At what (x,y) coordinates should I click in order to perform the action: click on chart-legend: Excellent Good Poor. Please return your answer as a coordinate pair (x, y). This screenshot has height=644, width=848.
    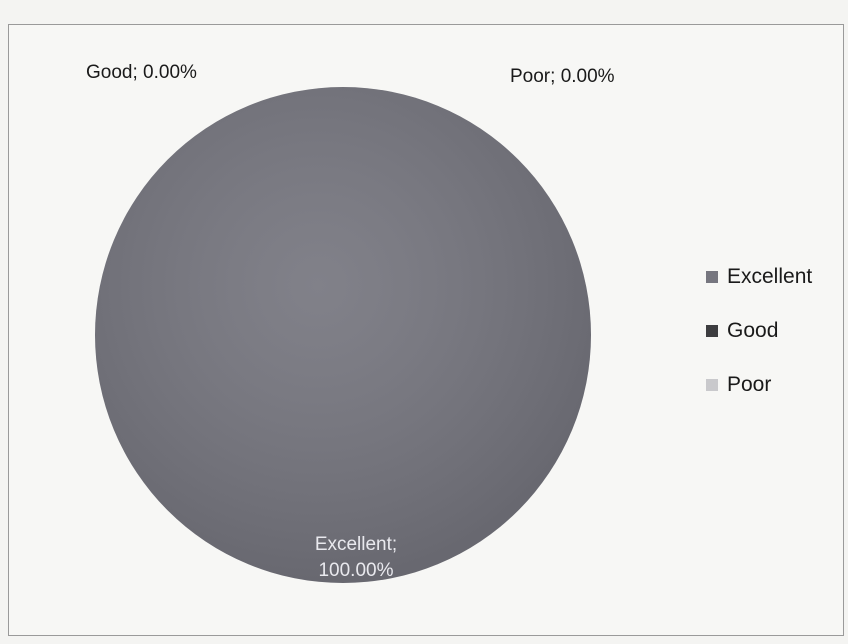
    Looking at the image, I should click on (776, 331).